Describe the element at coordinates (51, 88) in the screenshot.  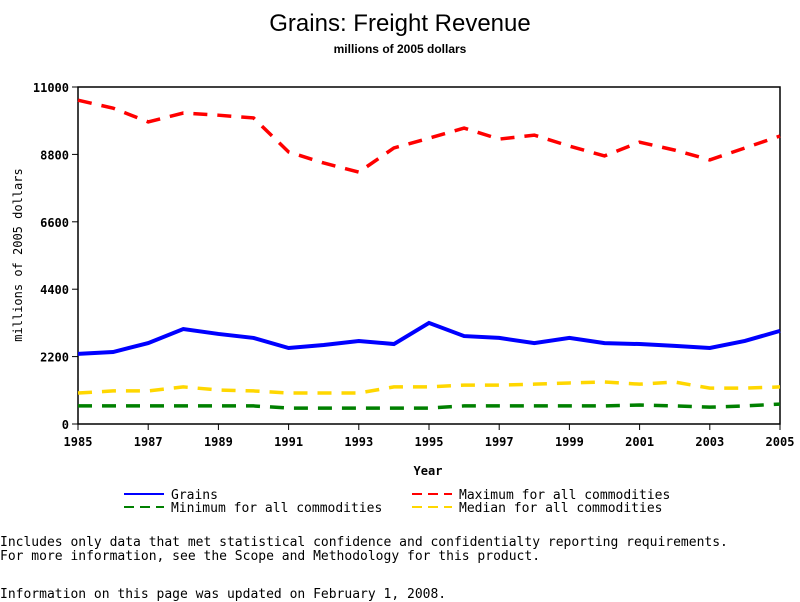
I see `y-tick-label: 11000` at that location.